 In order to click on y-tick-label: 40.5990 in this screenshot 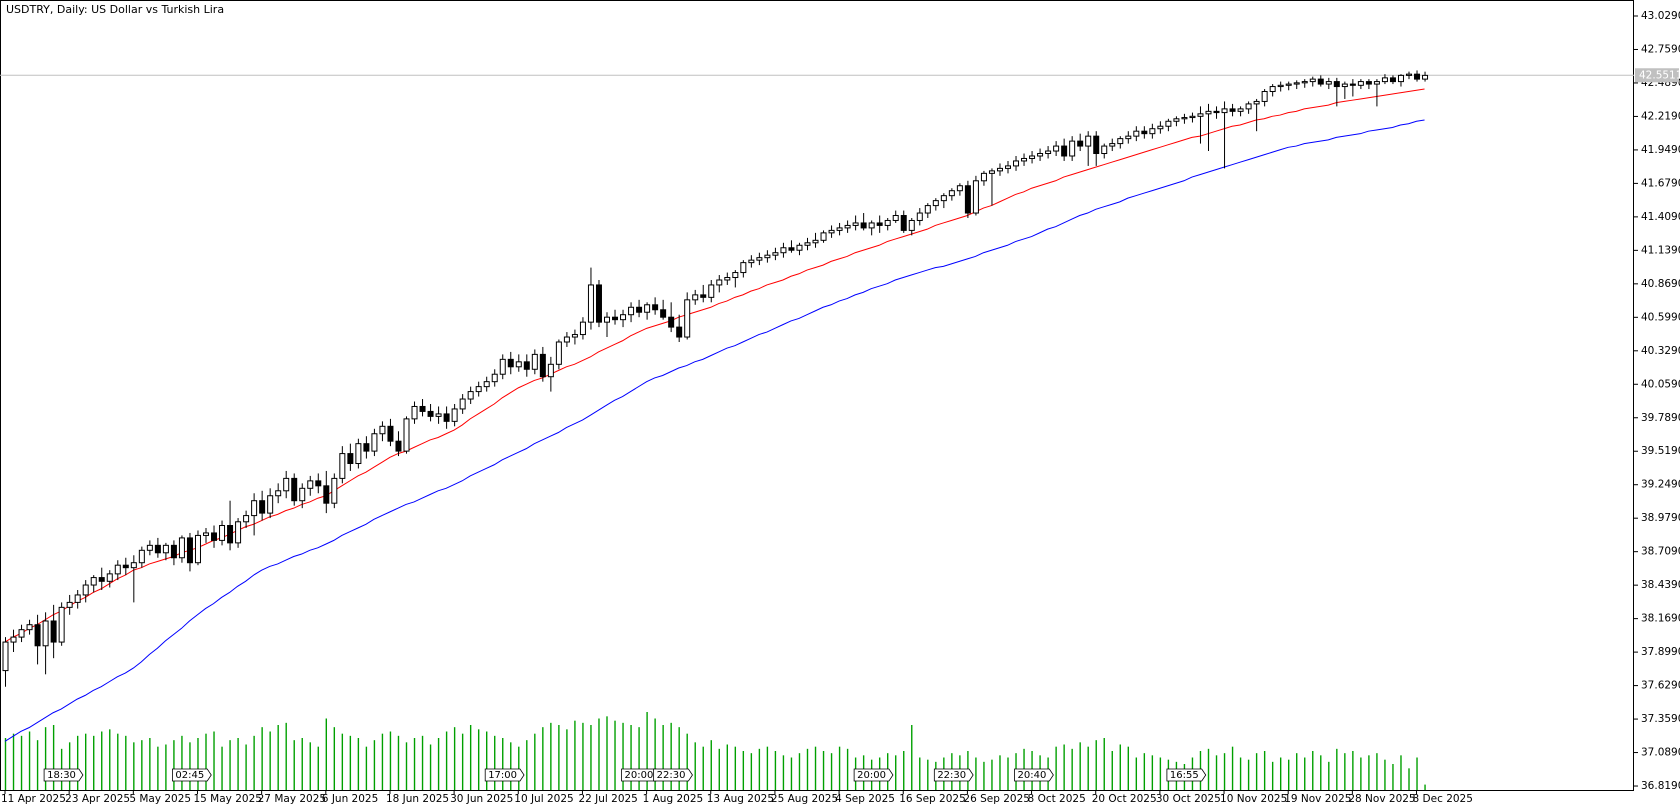, I will do `click(1660, 317)`.